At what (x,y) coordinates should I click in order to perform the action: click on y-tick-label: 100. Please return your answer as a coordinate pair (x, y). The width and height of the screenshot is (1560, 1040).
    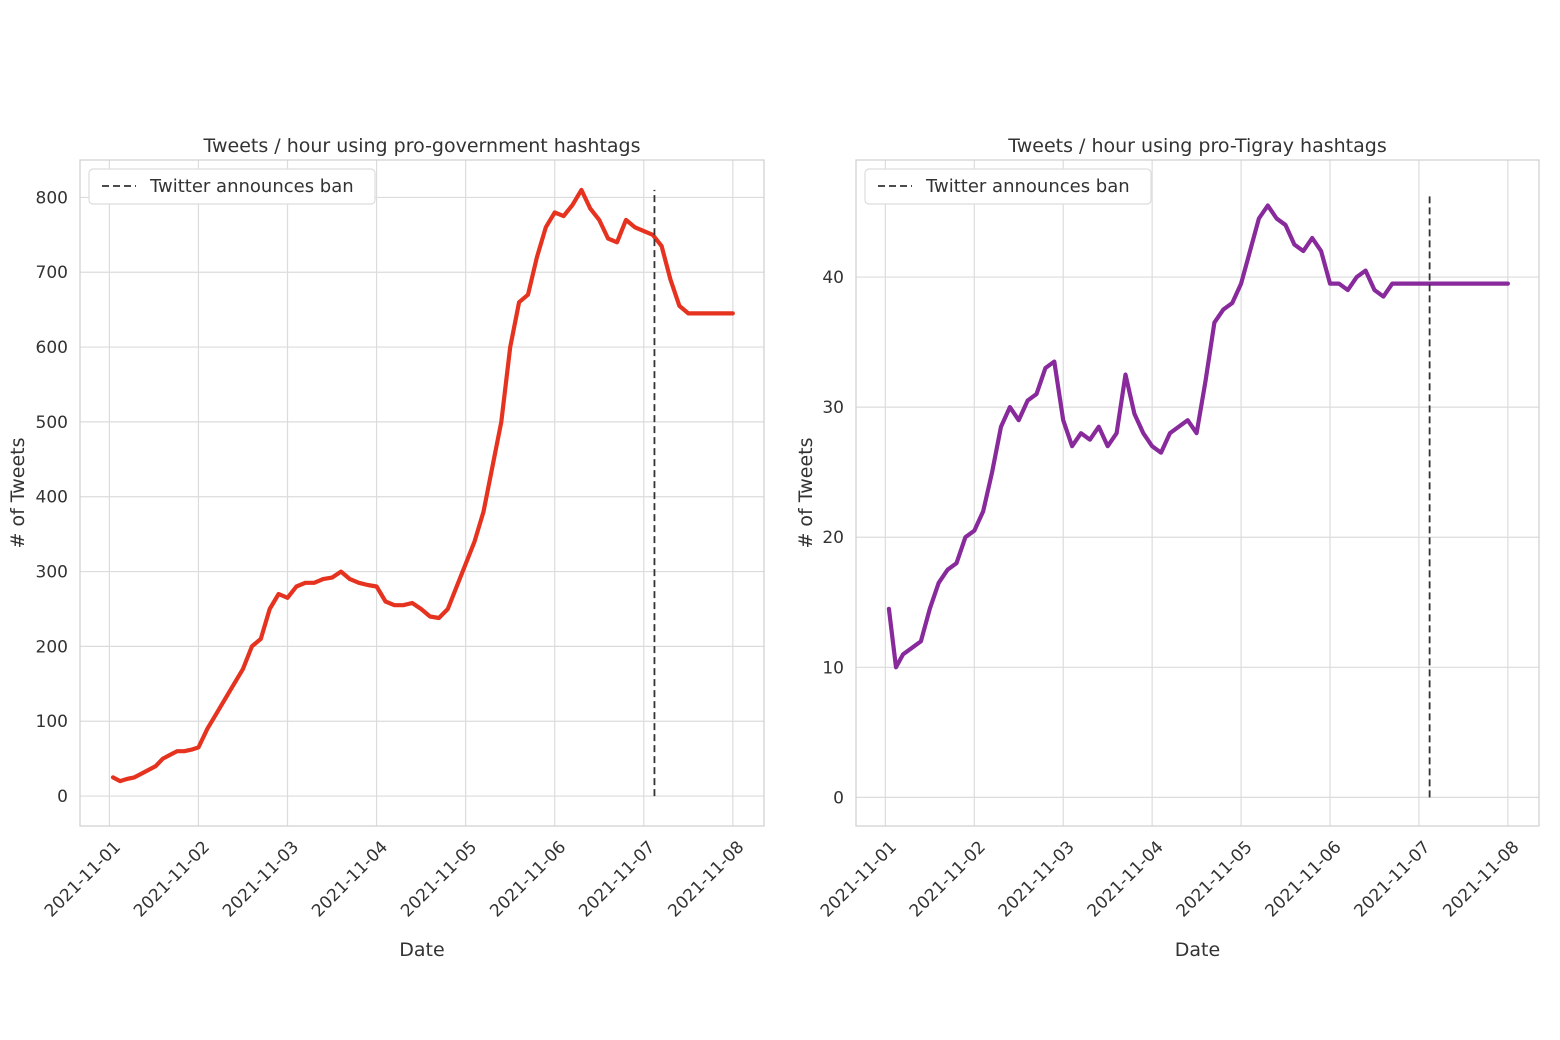
    Looking at the image, I should click on (52, 722).